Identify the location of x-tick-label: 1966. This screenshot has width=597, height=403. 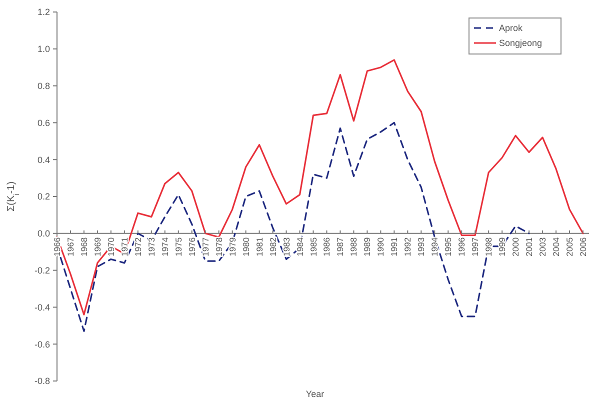
(57, 246).